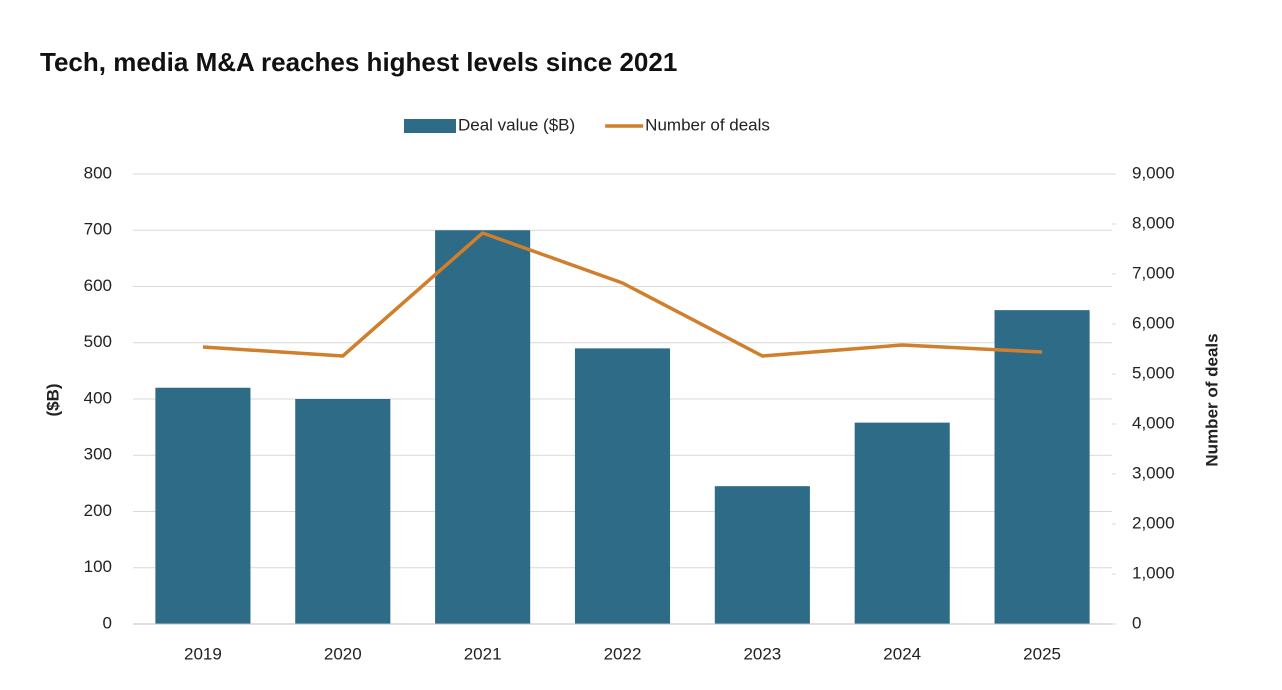  Describe the element at coordinates (1153, 372) in the screenshot. I see `y2-tick-label: 5,000` at that location.